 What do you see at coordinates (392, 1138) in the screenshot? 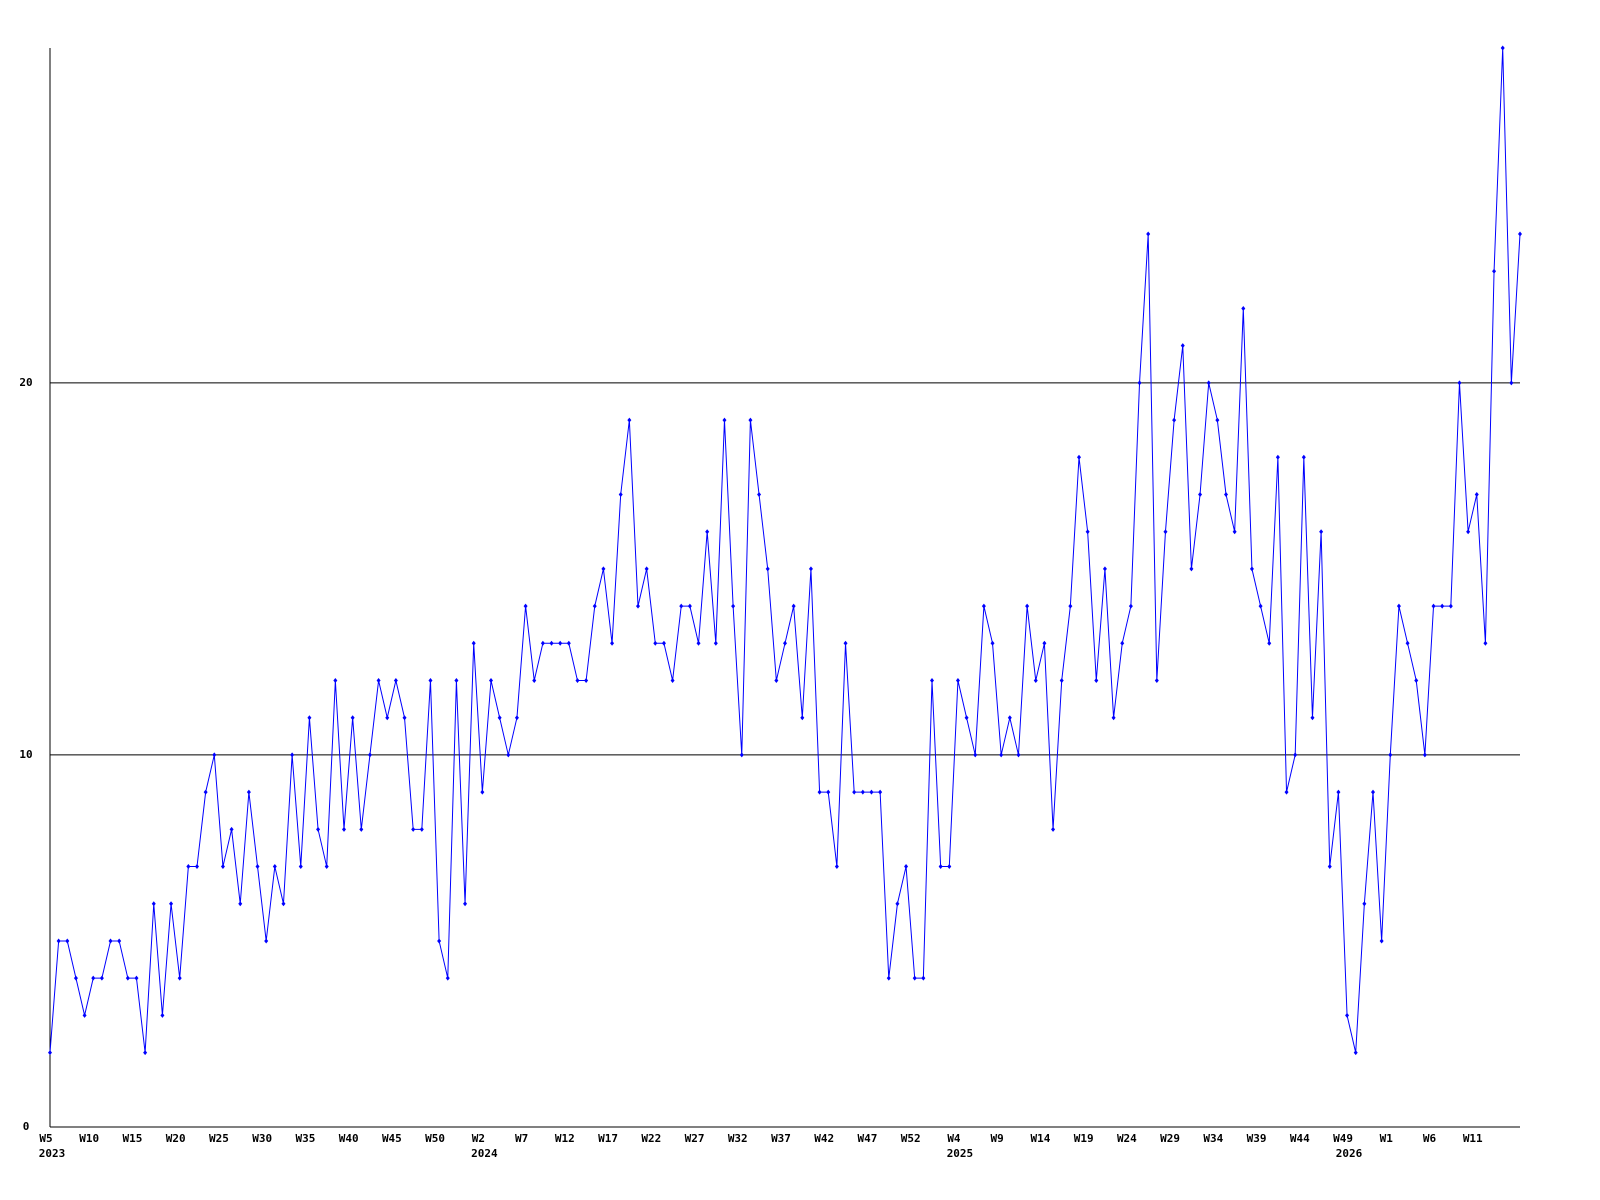
I see `x-tick-label: W45` at bounding box center [392, 1138].